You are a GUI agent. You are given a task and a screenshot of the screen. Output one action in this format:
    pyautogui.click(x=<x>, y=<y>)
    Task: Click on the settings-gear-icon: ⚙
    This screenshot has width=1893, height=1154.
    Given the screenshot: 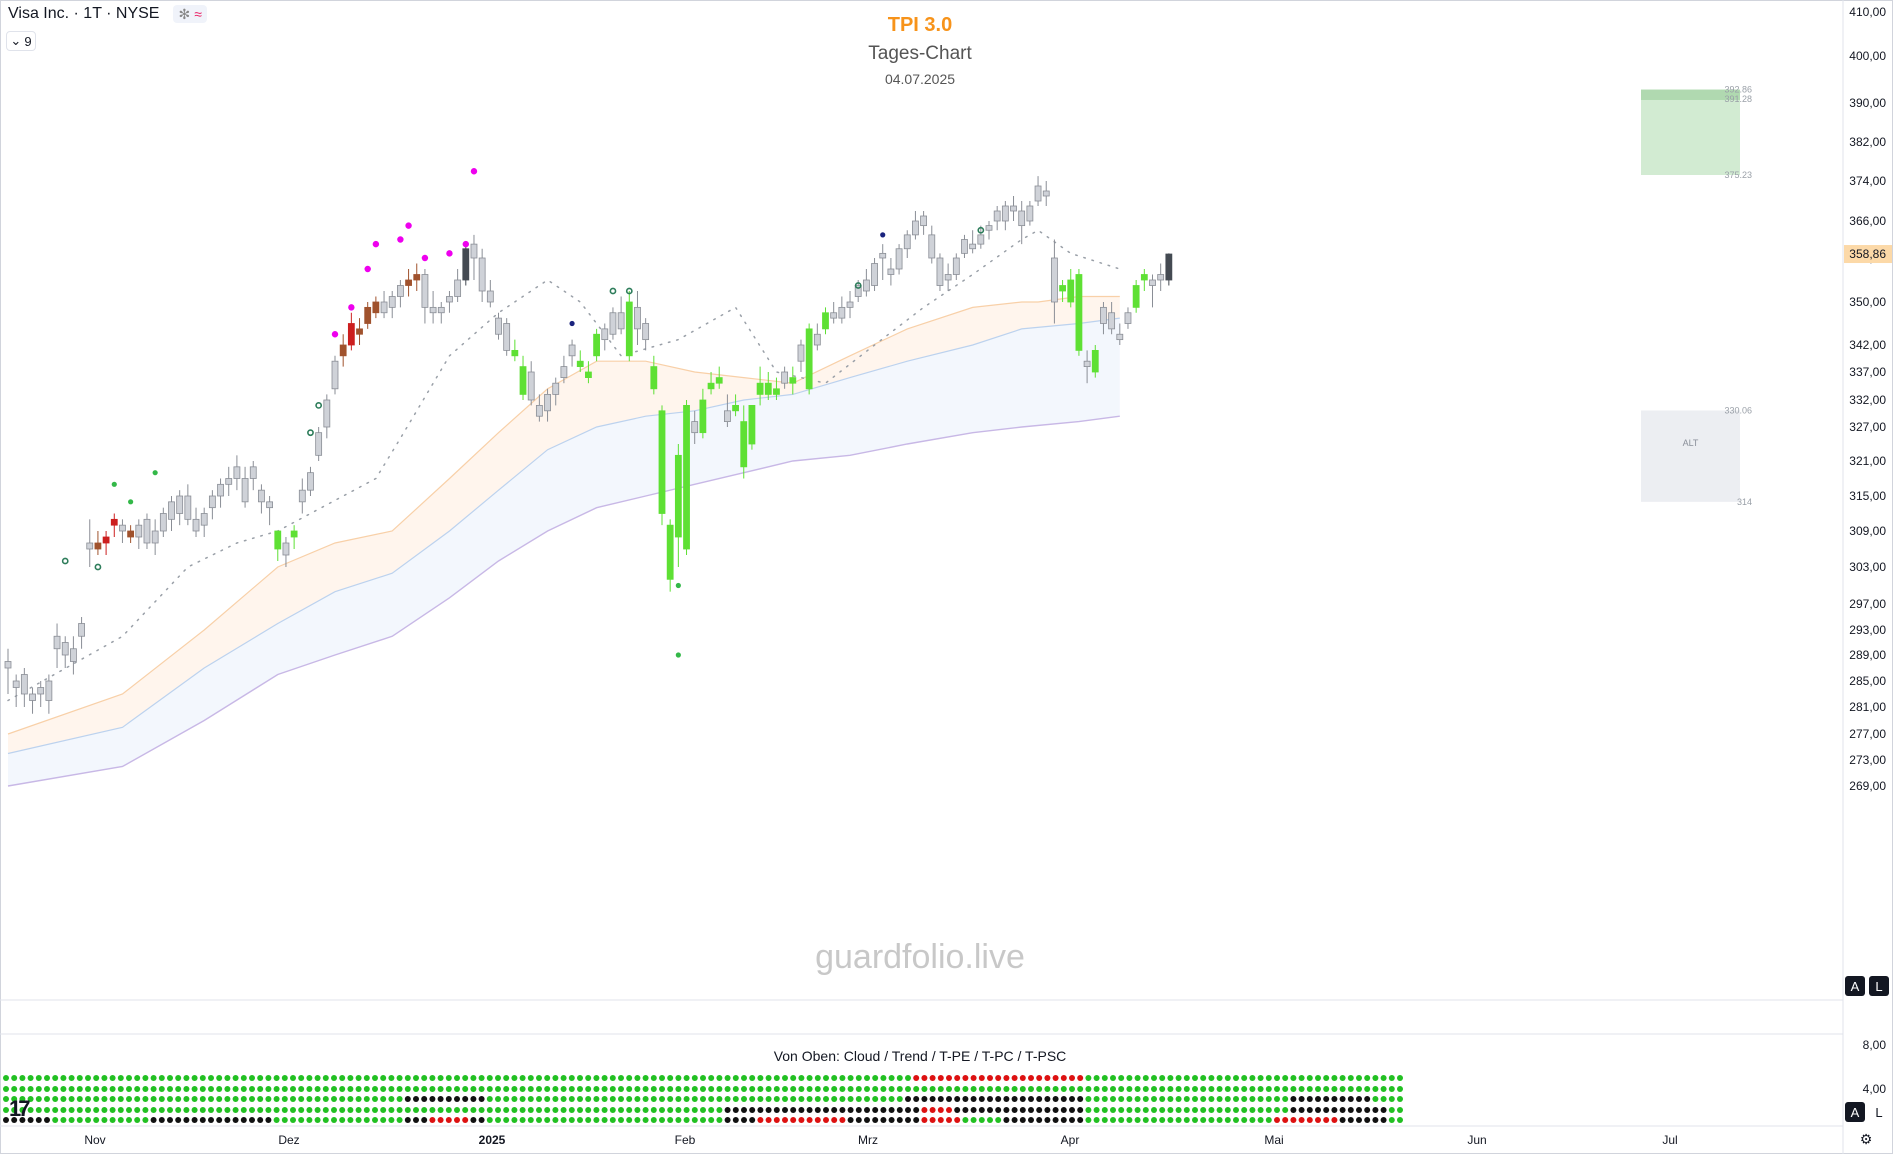 What is the action you would take?
    pyautogui.click(x=1866, y=1139)
    